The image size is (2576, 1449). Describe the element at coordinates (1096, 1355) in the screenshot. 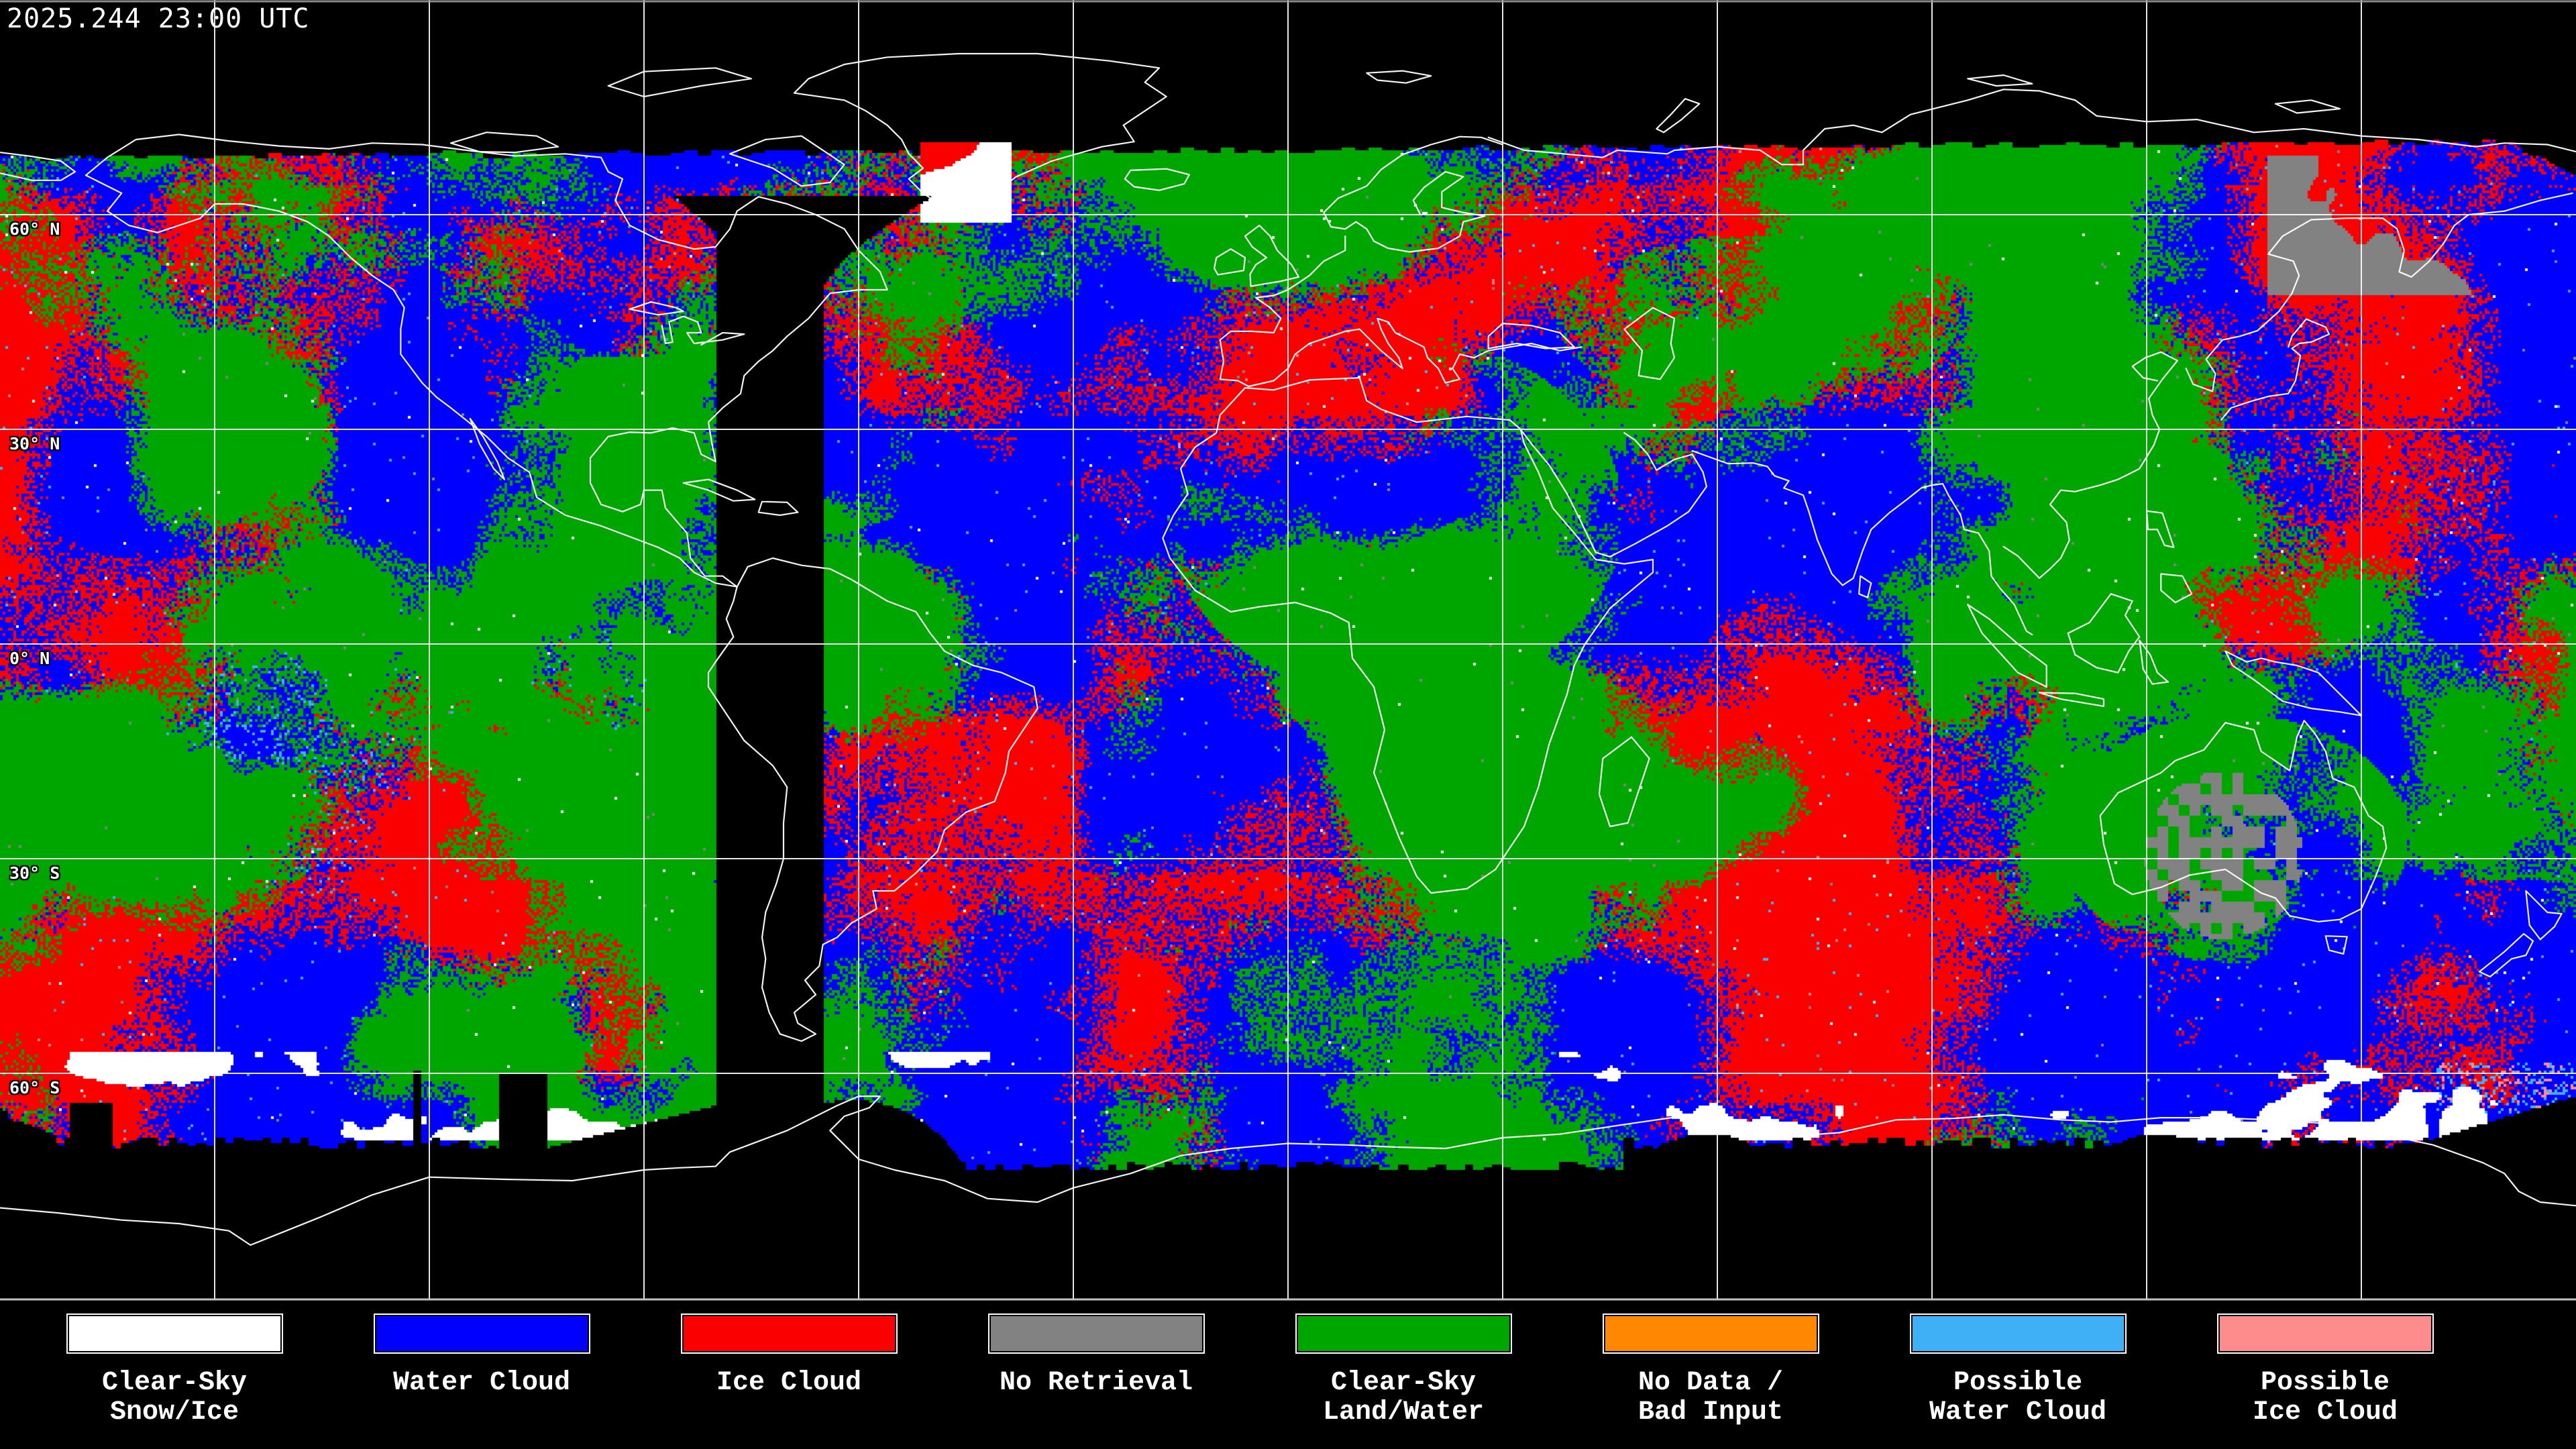

I see `legend-item-no-retrieval: No Retrieval` at that location.